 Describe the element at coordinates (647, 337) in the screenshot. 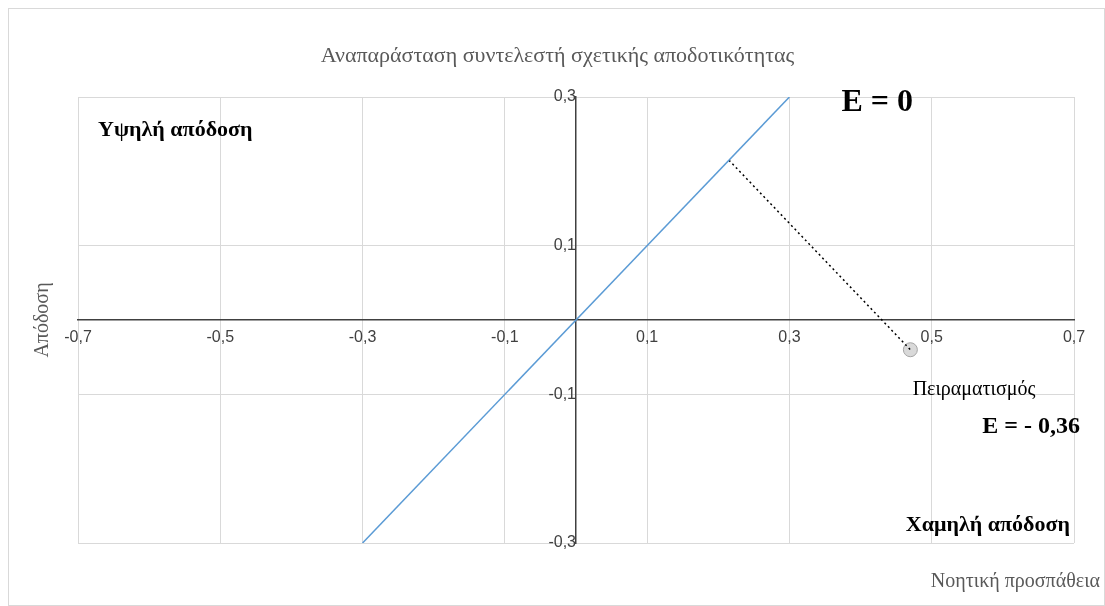

I see `x-tick-label: 0,1` at that location.